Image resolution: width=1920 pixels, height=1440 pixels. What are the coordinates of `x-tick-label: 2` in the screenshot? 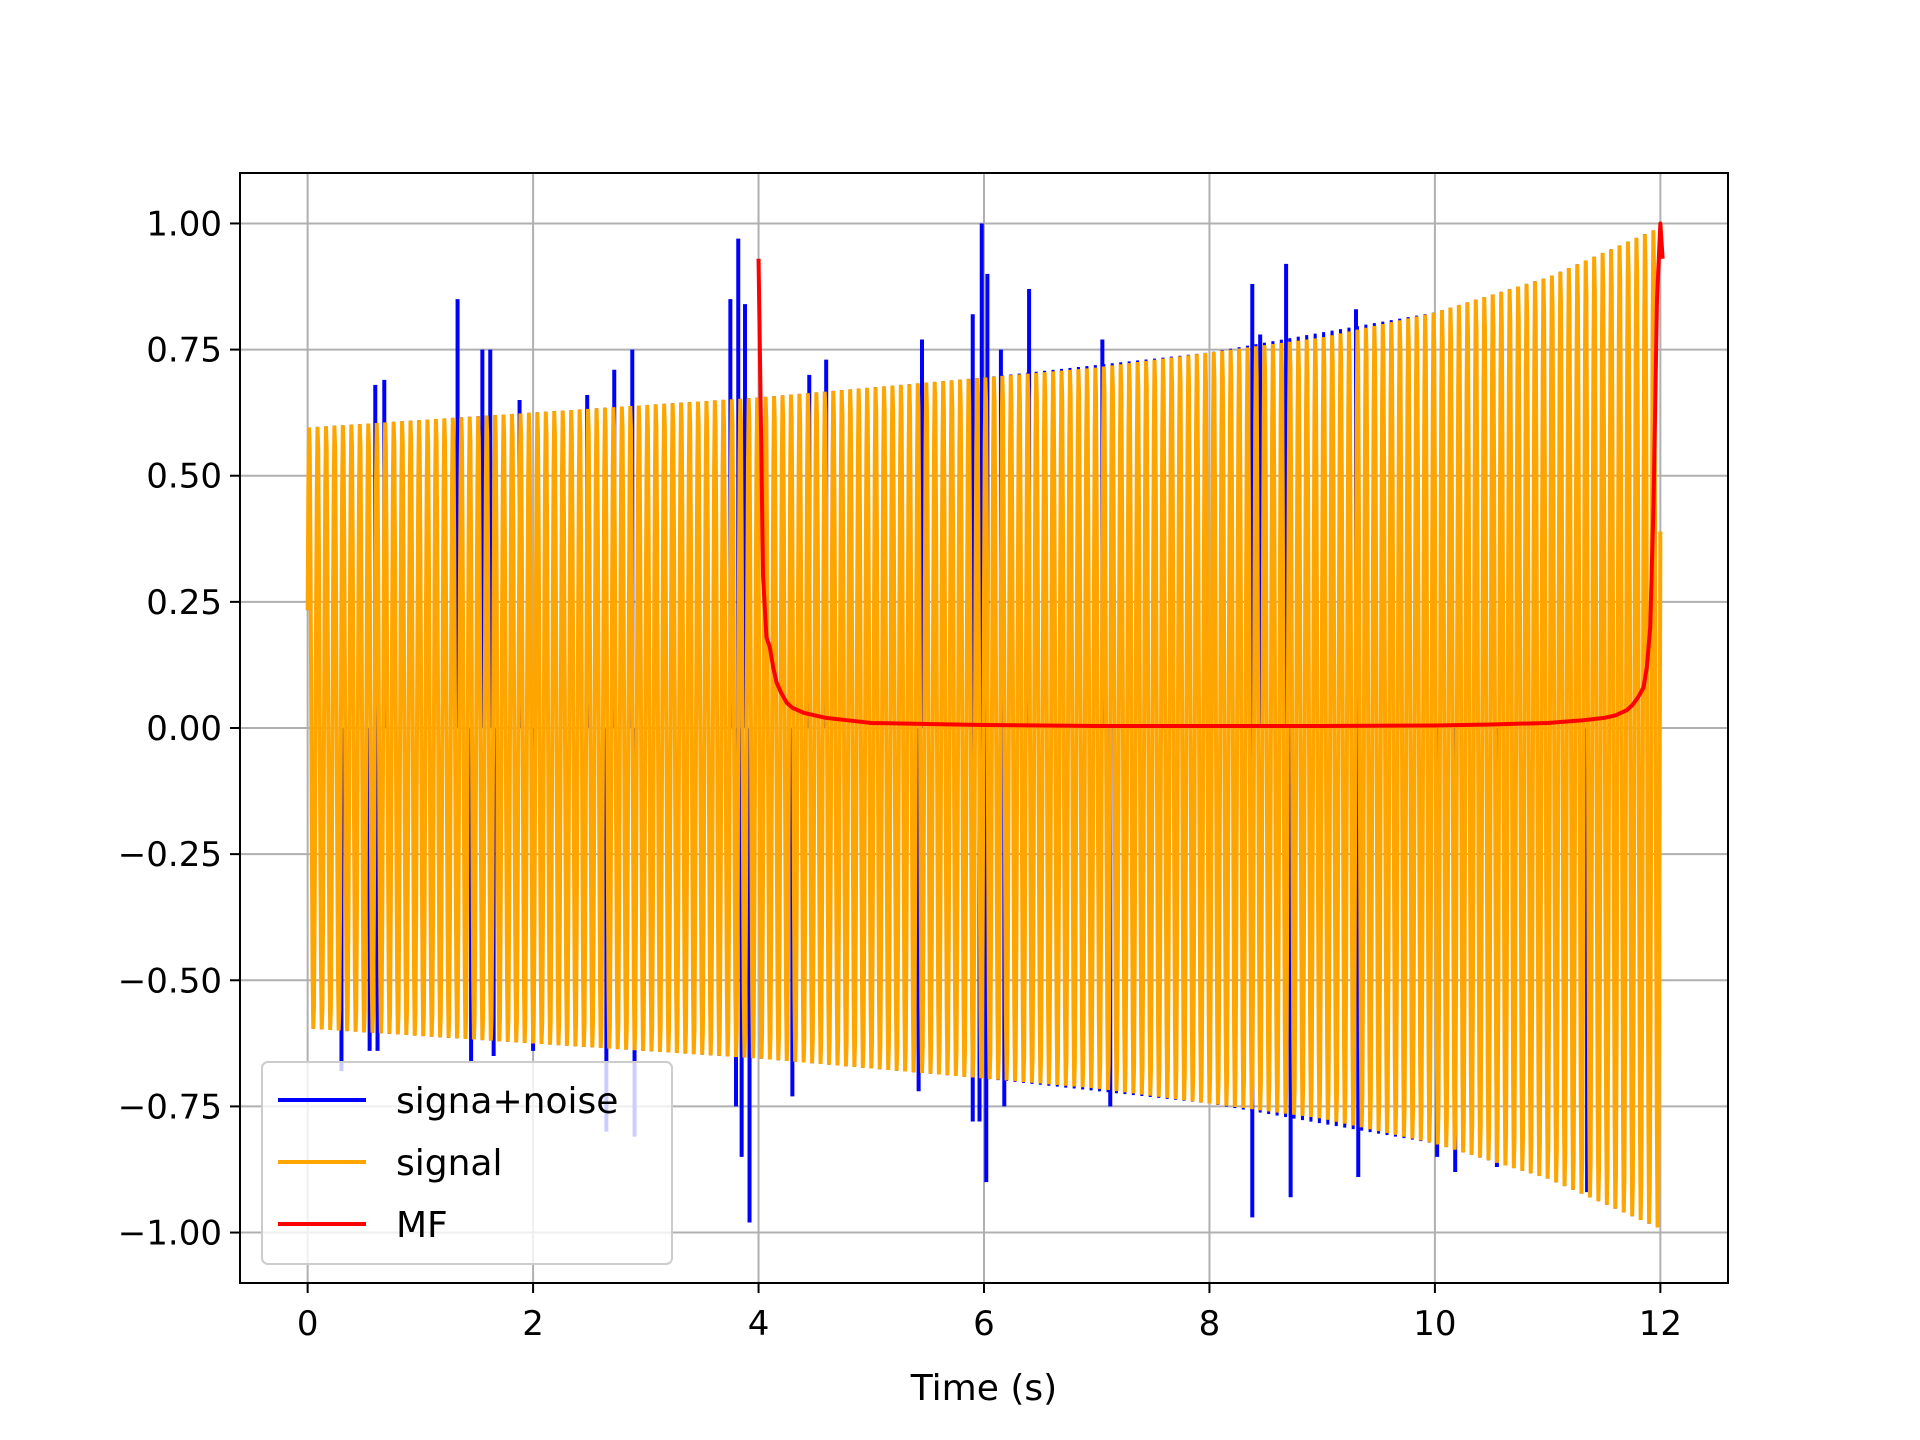 It's located at (533, 1324).